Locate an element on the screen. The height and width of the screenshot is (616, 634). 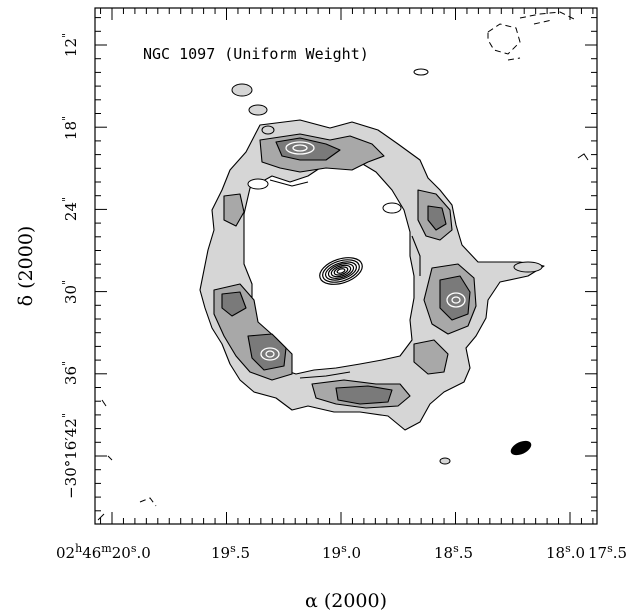
x-tick-labels: 02h46m20s.0 19s.5 19s.0 18s.5 18s.0 17s.5 is located at coordinates (341, 552).